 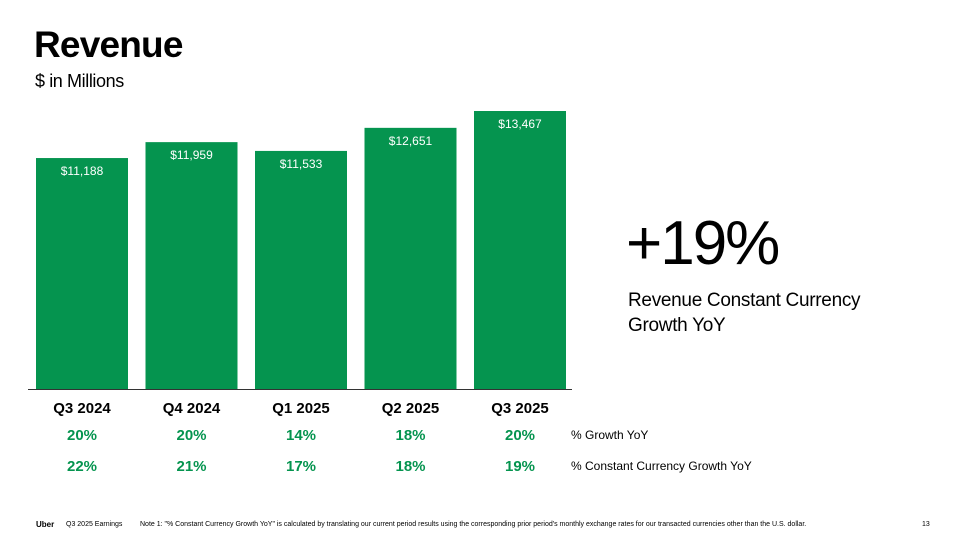 I want to click on bar-q4-2024, so click(x=191, y=265).